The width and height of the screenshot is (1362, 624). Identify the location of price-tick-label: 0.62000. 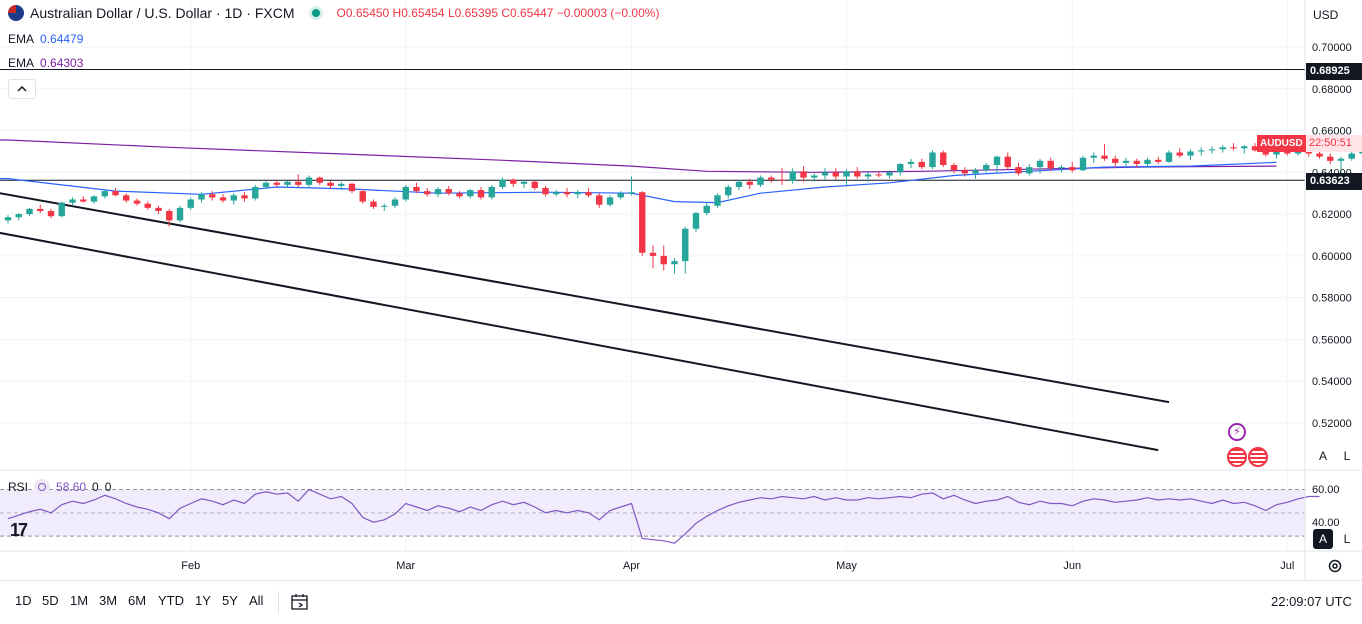
(1332, 215).